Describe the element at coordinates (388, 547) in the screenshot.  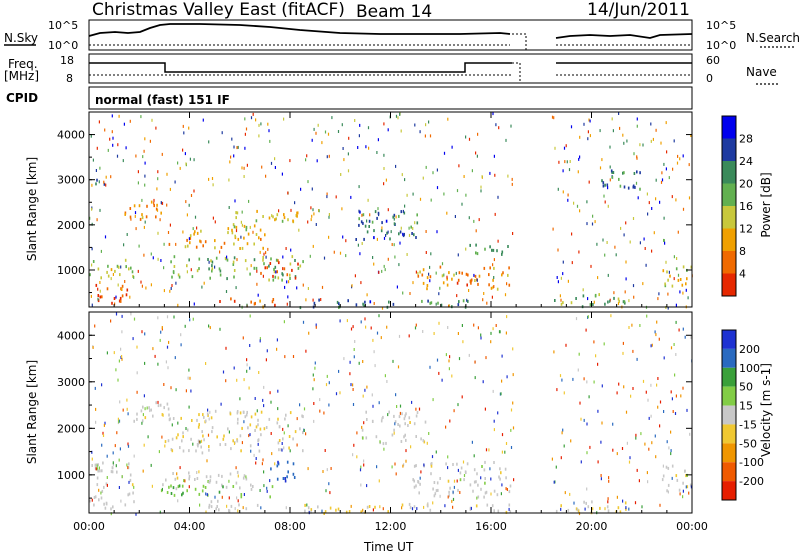
I see `velocity-xlabel: Time UT` at that location.